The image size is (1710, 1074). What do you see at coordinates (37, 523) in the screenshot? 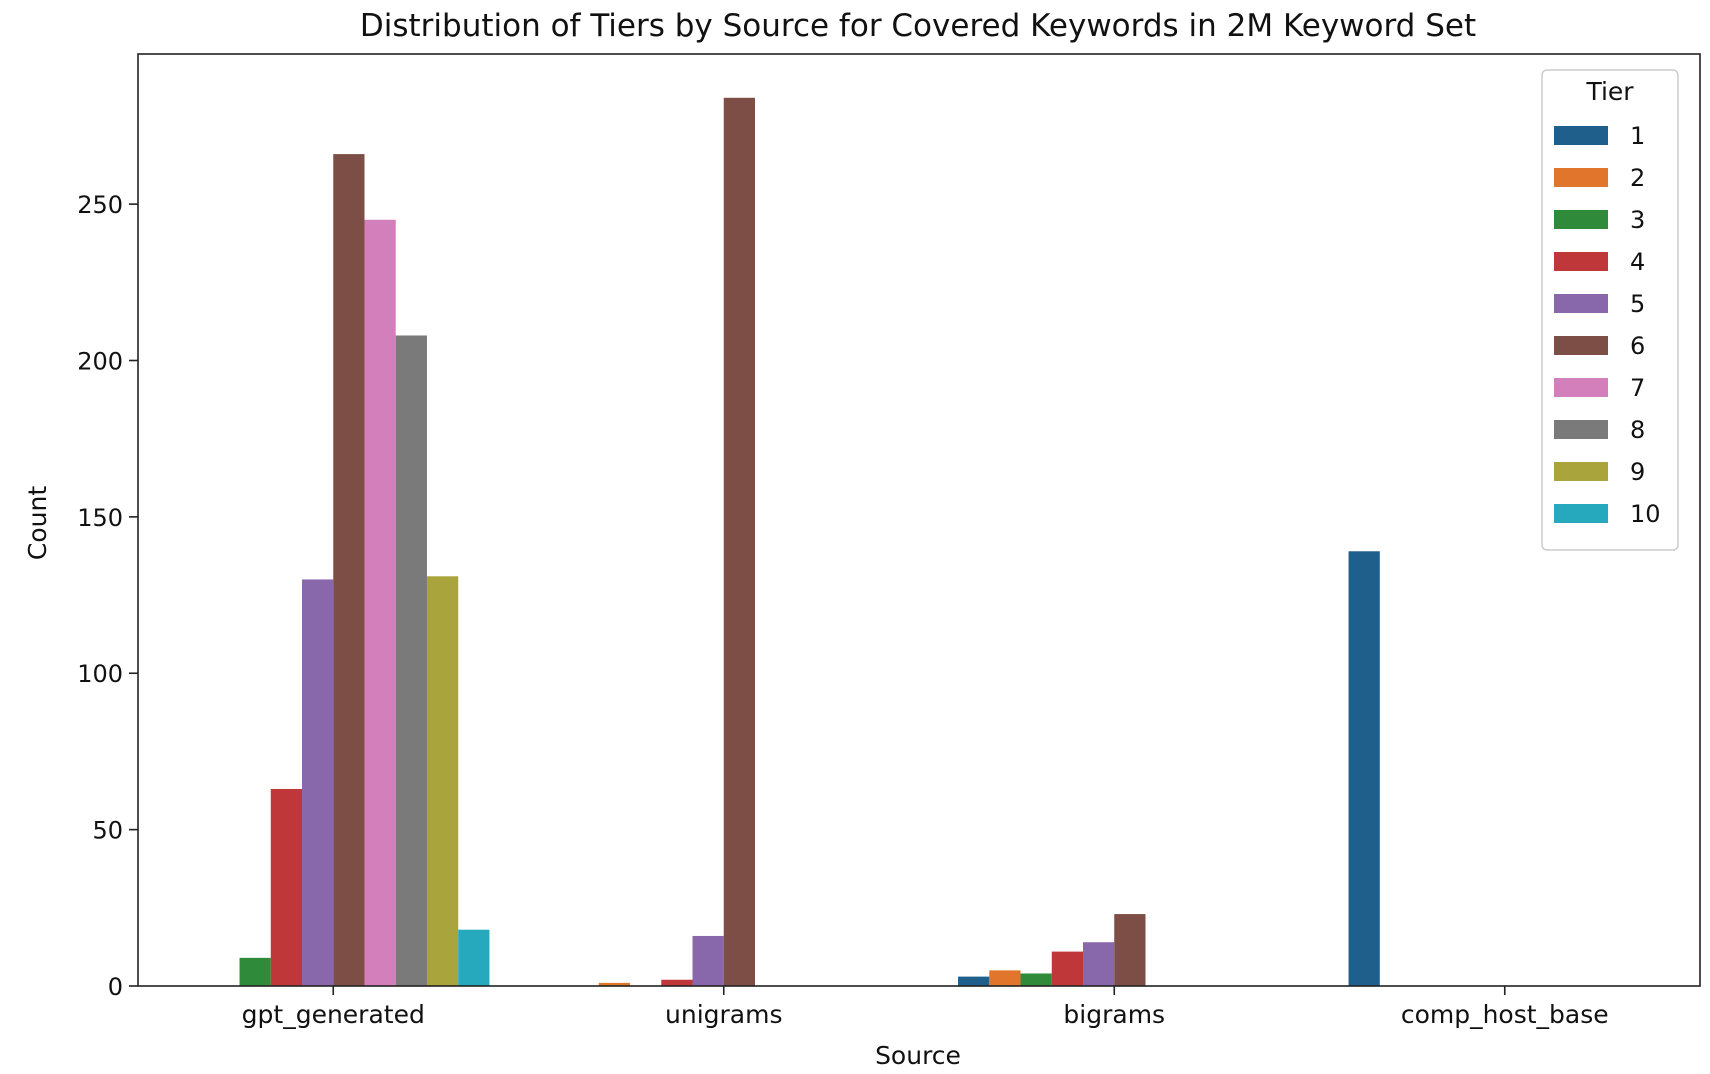
I see `y-axis-label: Count` at bounding box center [37, 523].